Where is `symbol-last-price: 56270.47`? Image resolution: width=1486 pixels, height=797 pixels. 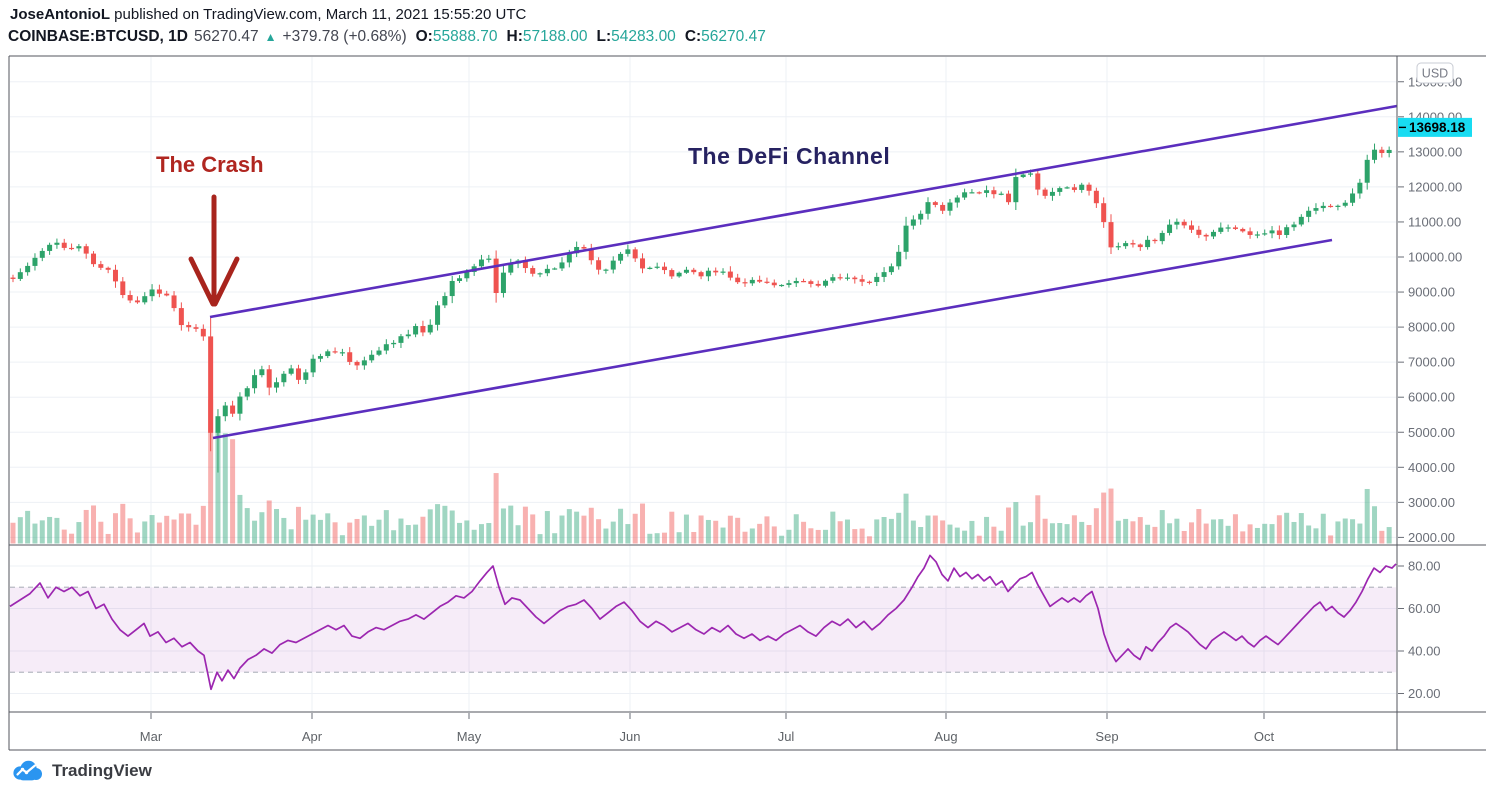
symbol-last-price: 56270.47 is located at coordinates (226, 36).